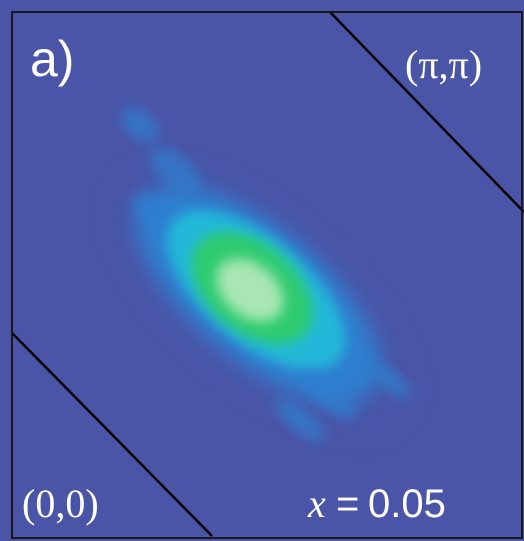  What do you see at coordinates (52, 59) in the screenshot?
I see `panel-label: a)` at bounding box center [52, 59].